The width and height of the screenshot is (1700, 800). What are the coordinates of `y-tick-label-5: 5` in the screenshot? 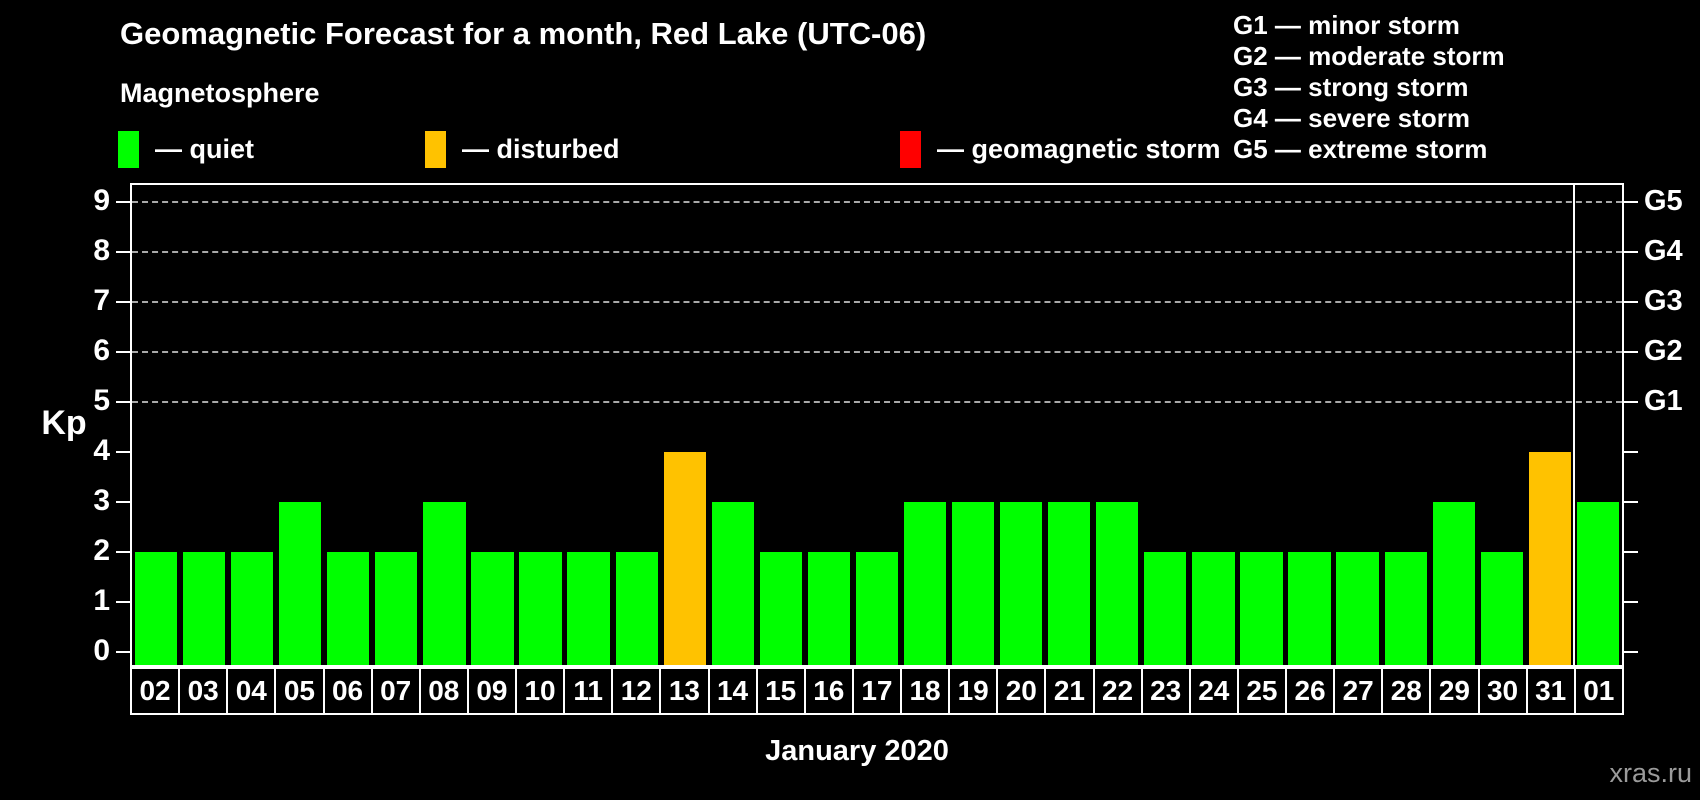 It's located at (101, 400).